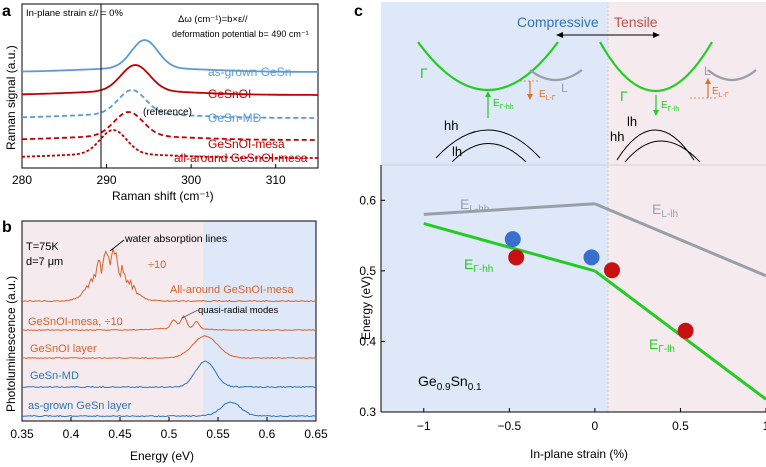  I want to click on panel-a-tick-label: 300, so click(191, 180).